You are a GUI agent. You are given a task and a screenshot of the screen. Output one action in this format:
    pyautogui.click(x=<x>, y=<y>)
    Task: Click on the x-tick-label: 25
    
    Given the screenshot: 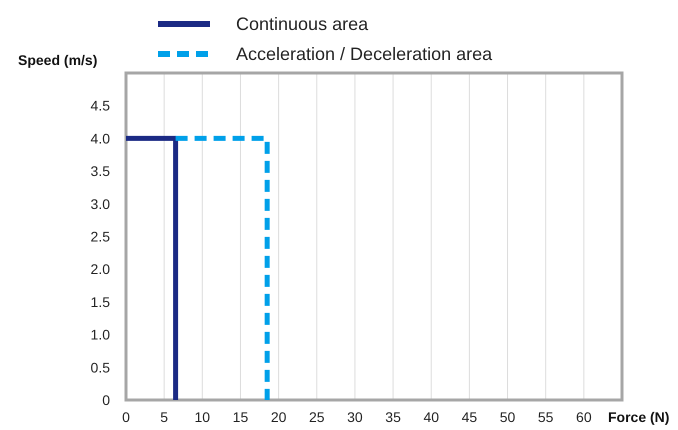 What is the action you would take?
    pyautogui.click(x=316, y=417)
    